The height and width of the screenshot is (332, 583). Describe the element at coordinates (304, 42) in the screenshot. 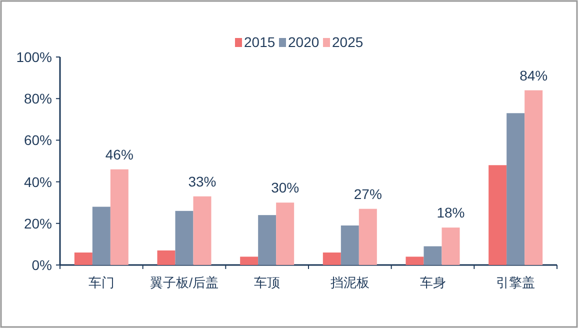

I see `legend-label: 2020` at that location.